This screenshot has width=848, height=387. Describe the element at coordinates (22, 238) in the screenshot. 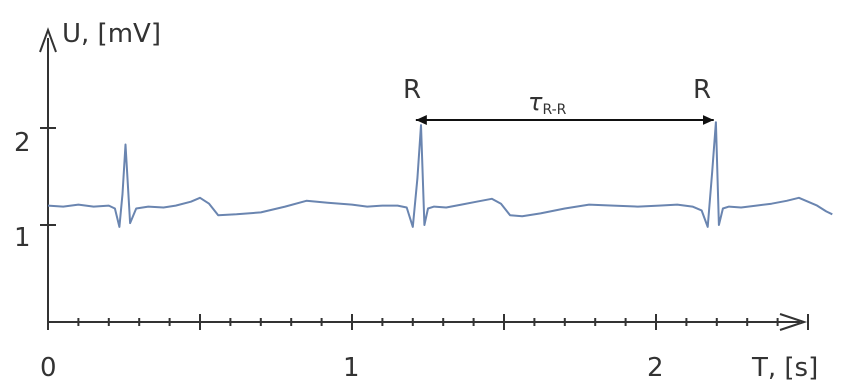

I see `y-tick-label-1: 1` at that location.